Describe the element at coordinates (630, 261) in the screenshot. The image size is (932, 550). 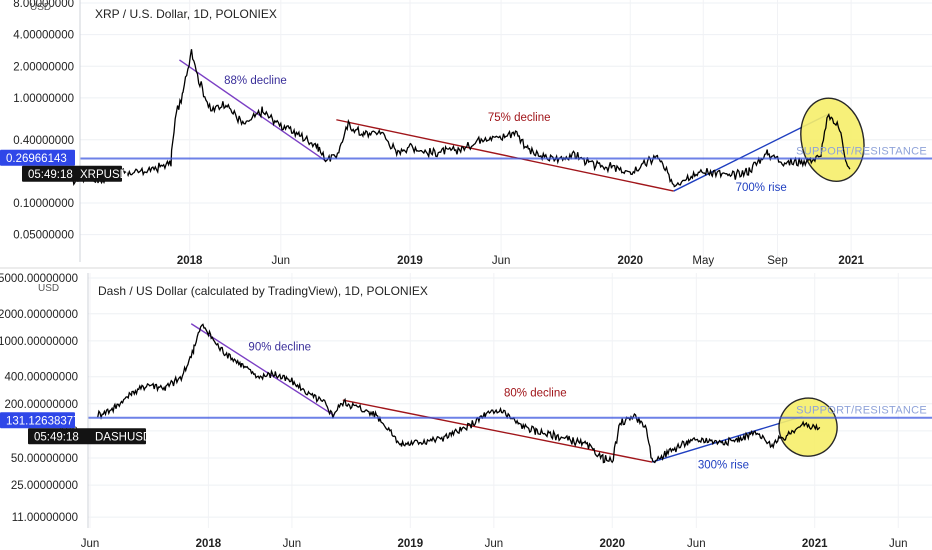
I see `xrp-x-tick-2020: 2020` at that location.